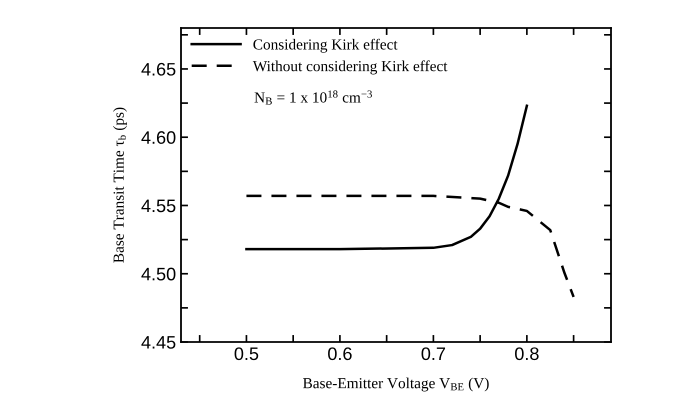 This screenshot has width=679, height=414. Describe the element at coordinates (158, 342) in the screenshot. I see `y-tick-label: 4.45` at that location.